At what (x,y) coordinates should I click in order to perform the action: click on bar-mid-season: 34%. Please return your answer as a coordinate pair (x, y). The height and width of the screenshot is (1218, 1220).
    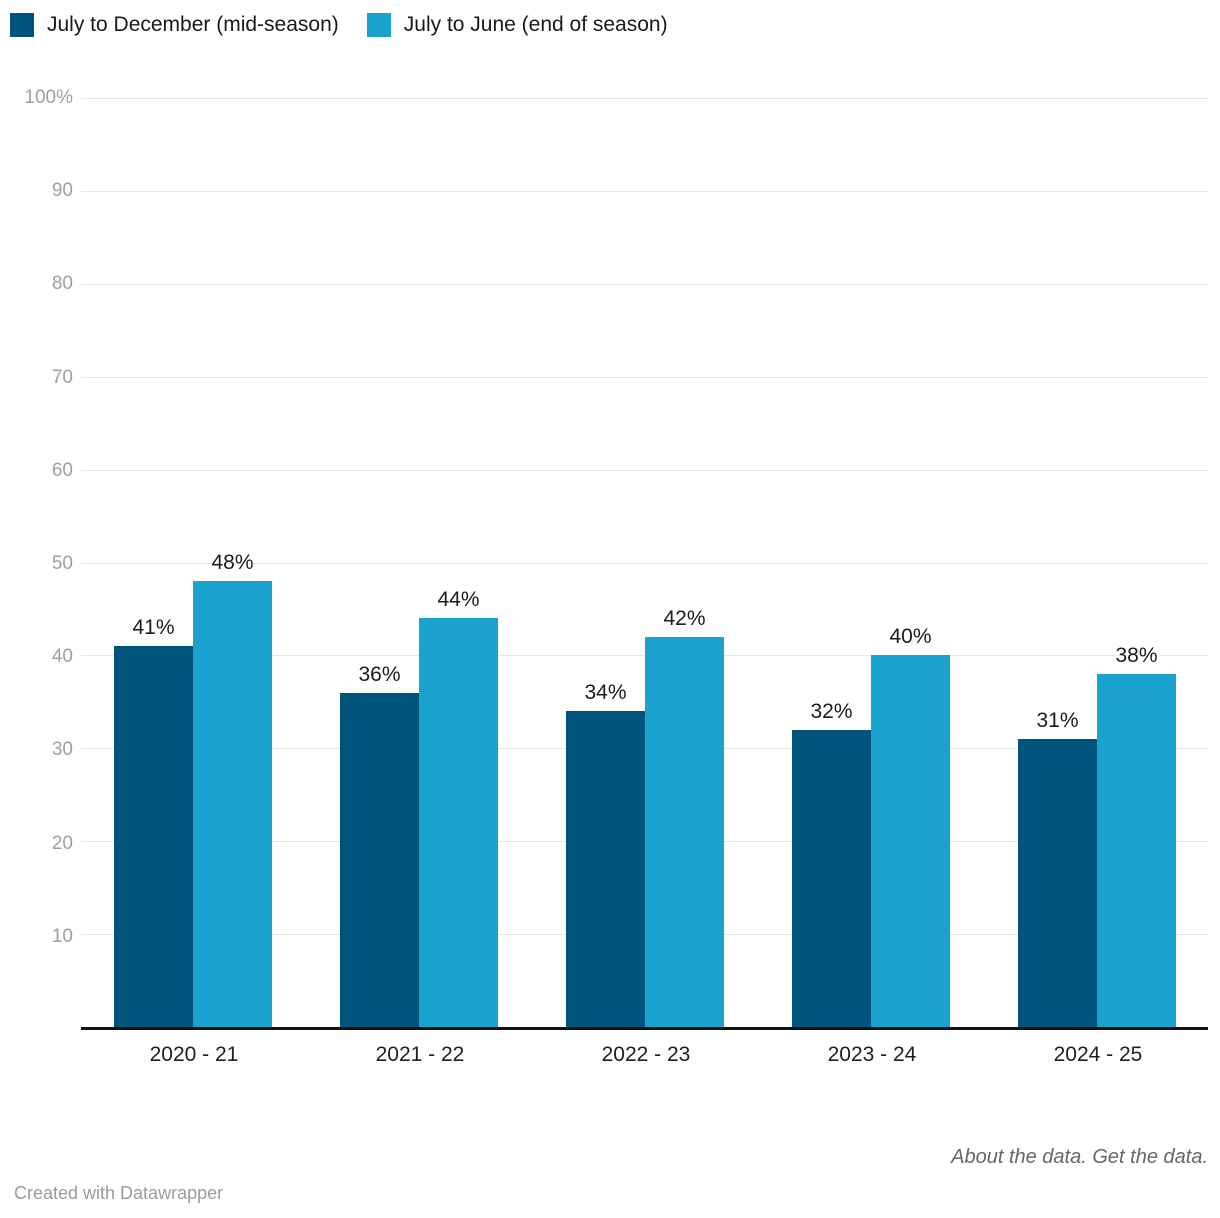
    Looking at the image, I should click on (605, 854).